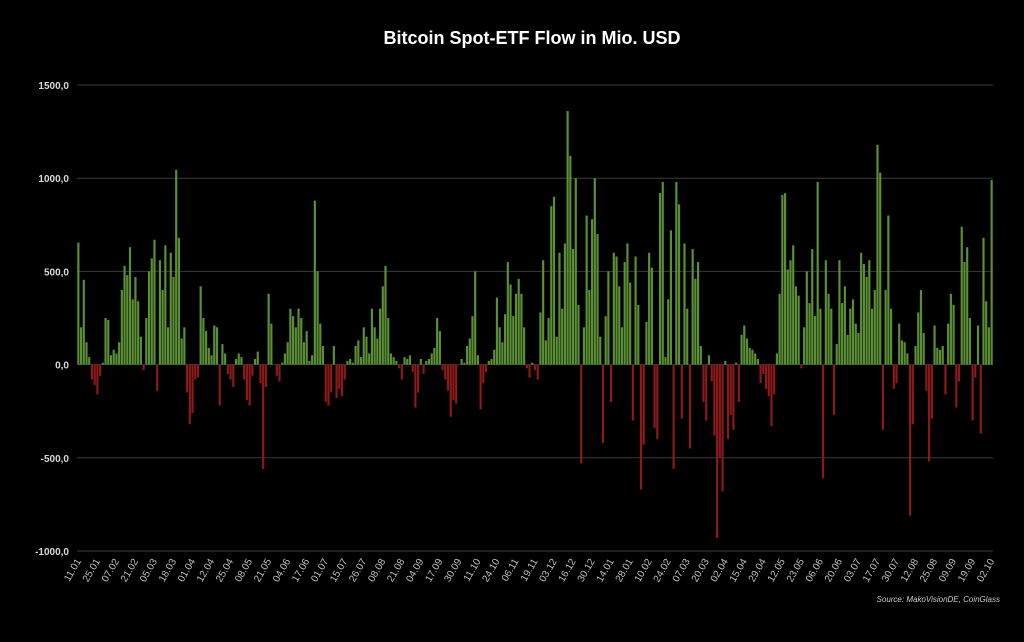  Describe the element at coordinates (55, 459) in the screenshot. I see `y-tick-label: -500,0` at that location.